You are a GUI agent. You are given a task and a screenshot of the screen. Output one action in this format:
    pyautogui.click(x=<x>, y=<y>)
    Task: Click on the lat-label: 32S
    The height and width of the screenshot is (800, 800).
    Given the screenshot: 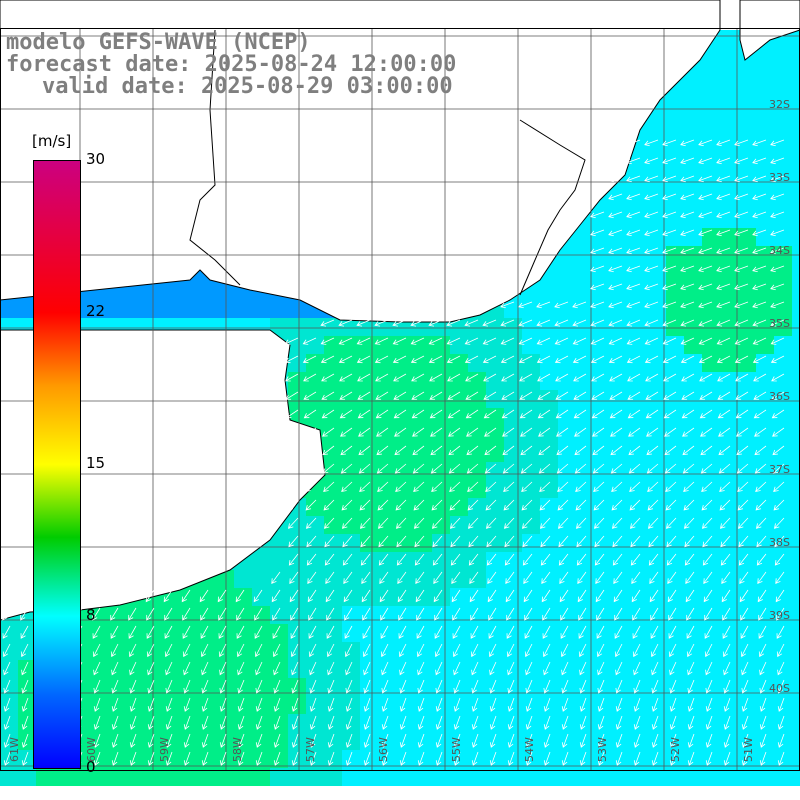 What is the action you would take?
    pyautogui.click(x=779, y=104)
    